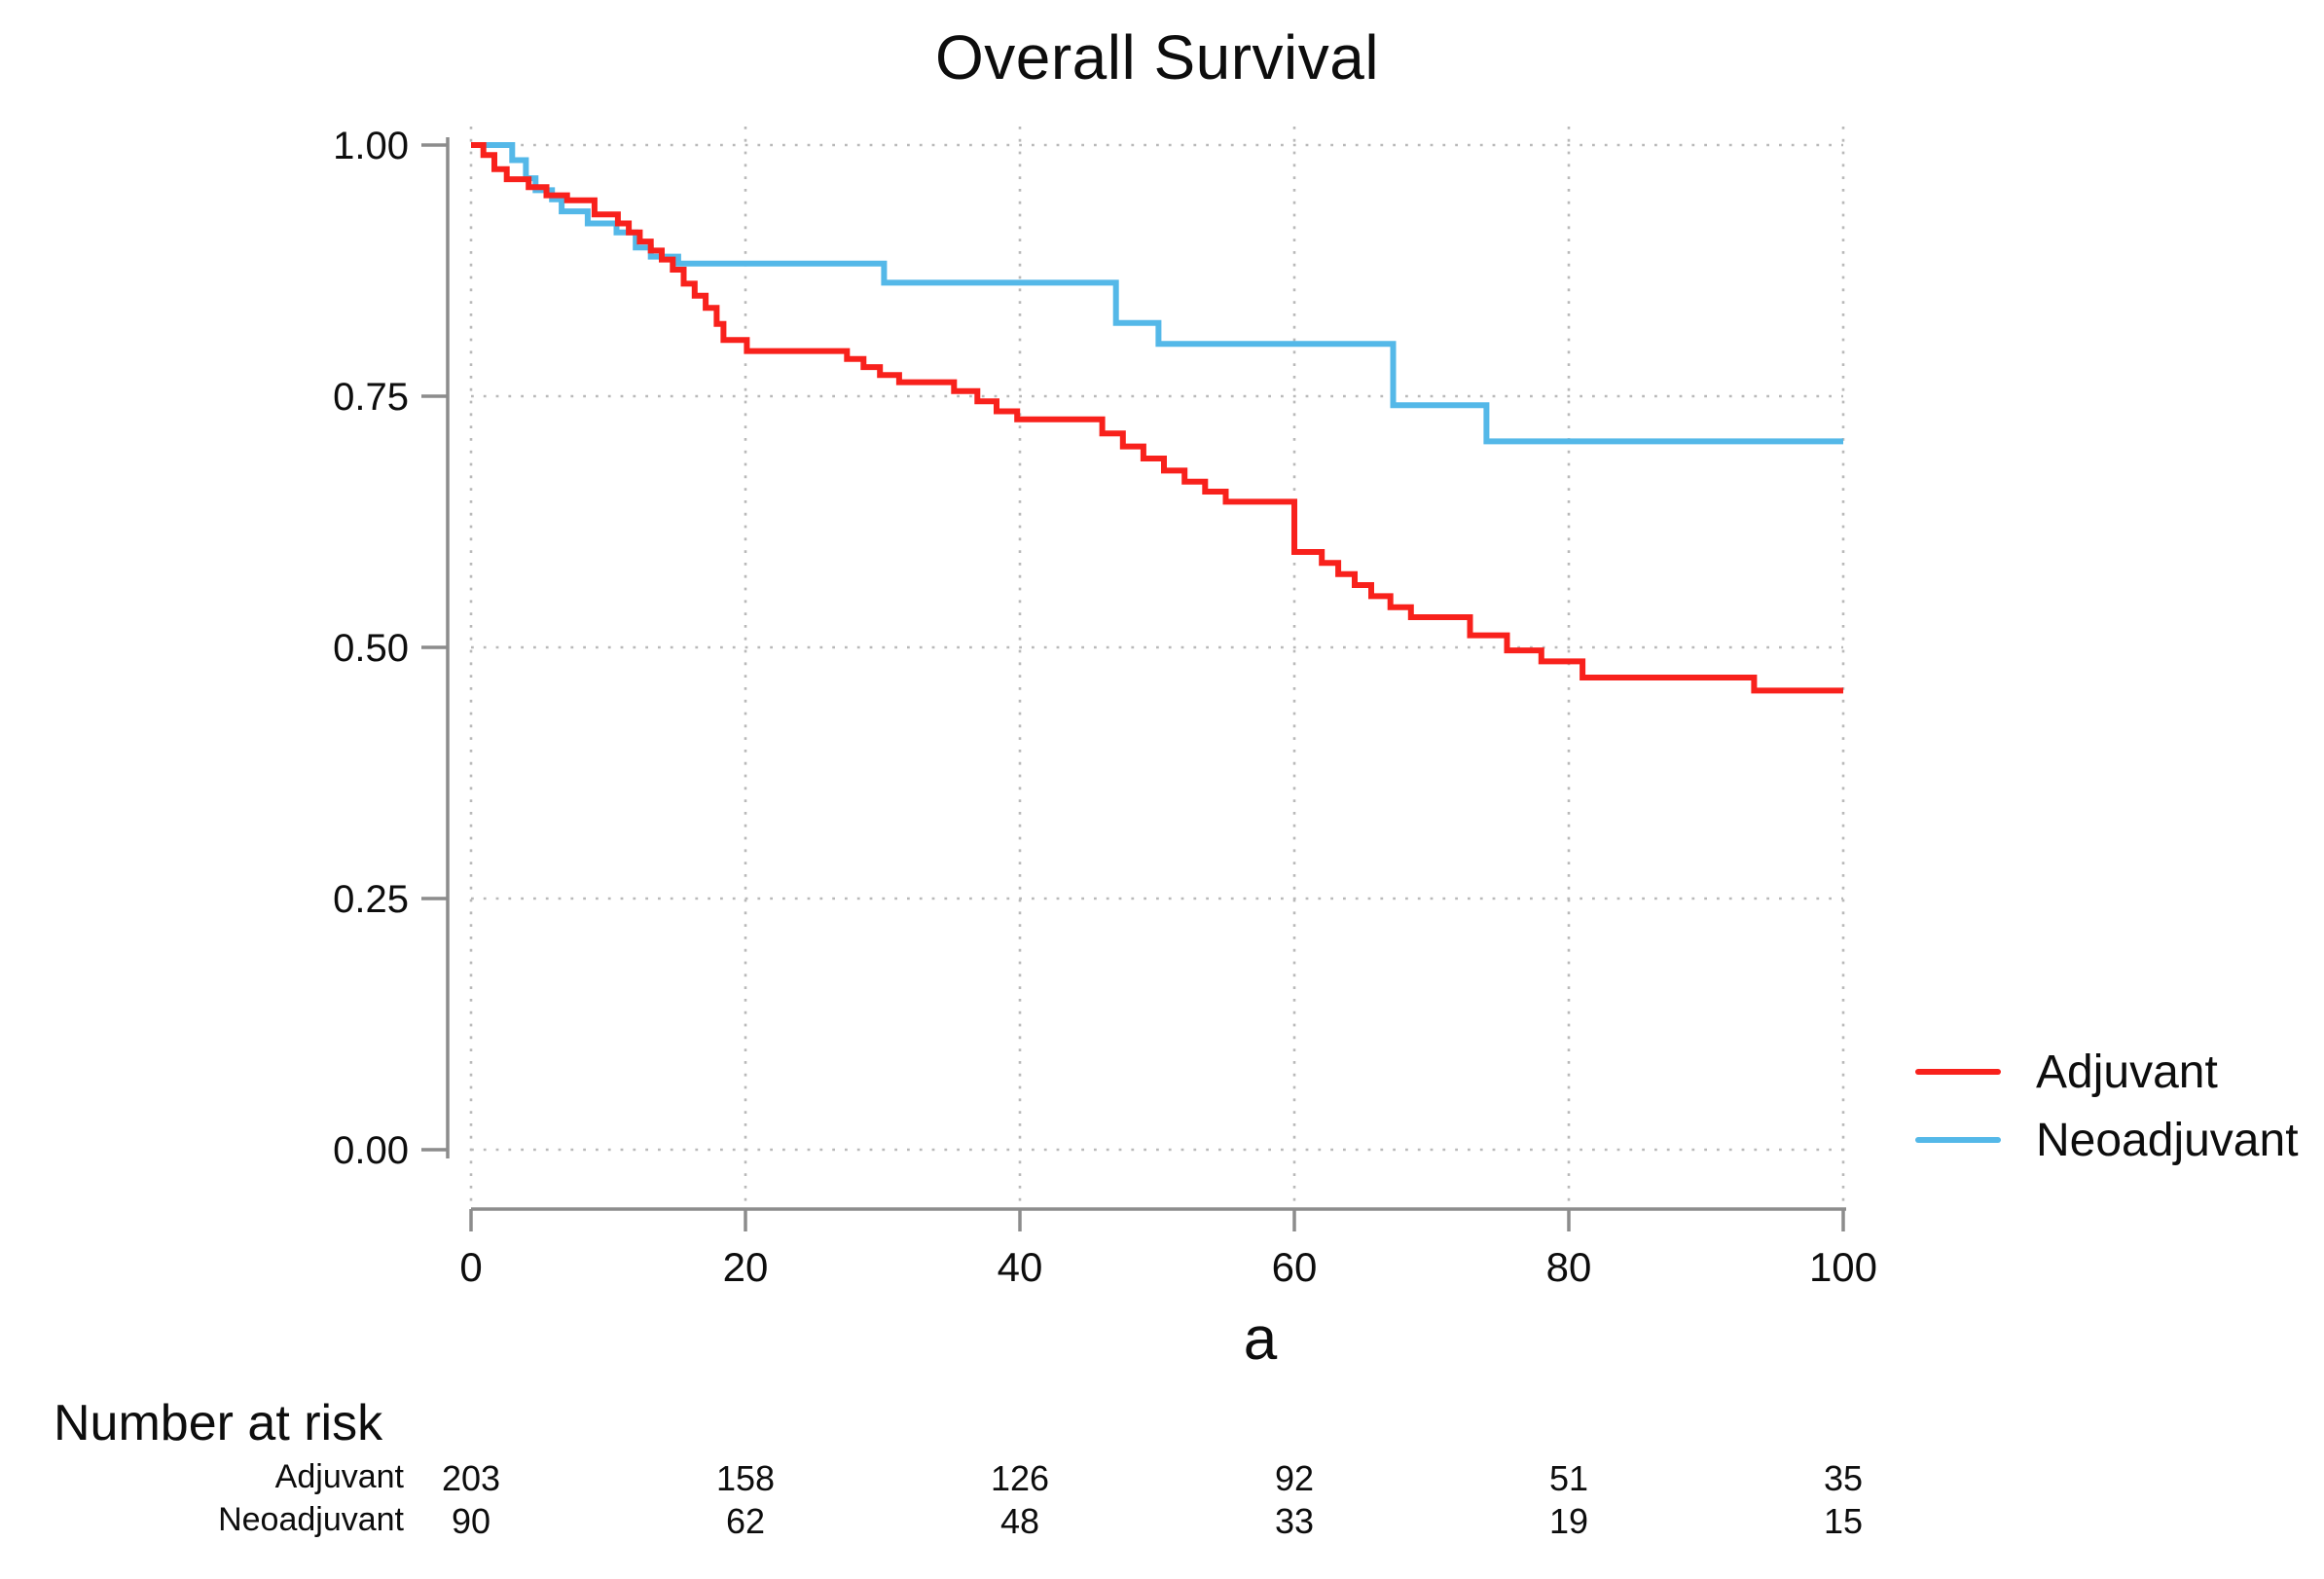 The width and height of the screenshot is (2324, 1579). Describe the element at coordinates (746, 1267) in the screenshot. I see `svg-text: 20` at that location.